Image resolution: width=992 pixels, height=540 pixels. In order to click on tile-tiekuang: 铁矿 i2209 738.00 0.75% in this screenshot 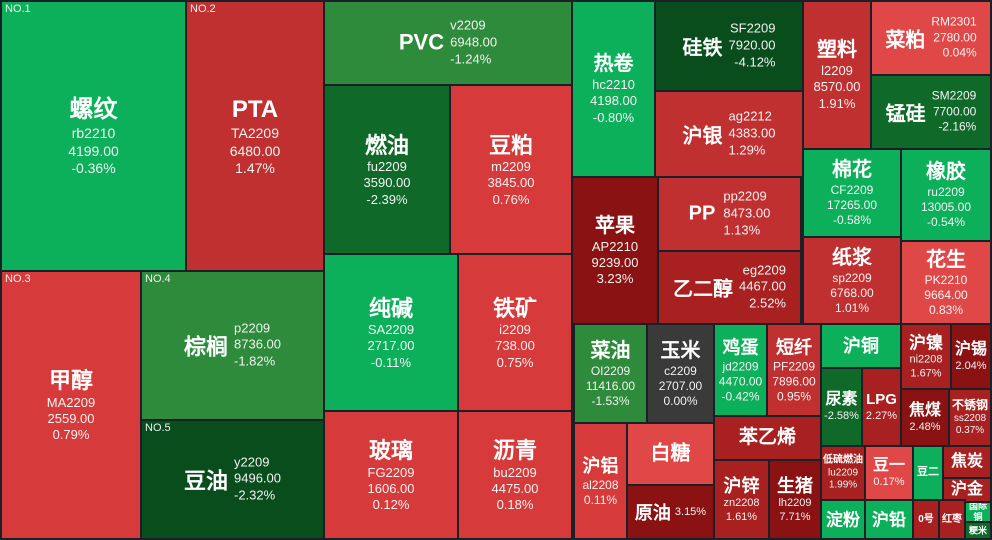, I will do `click(515, 332)`.